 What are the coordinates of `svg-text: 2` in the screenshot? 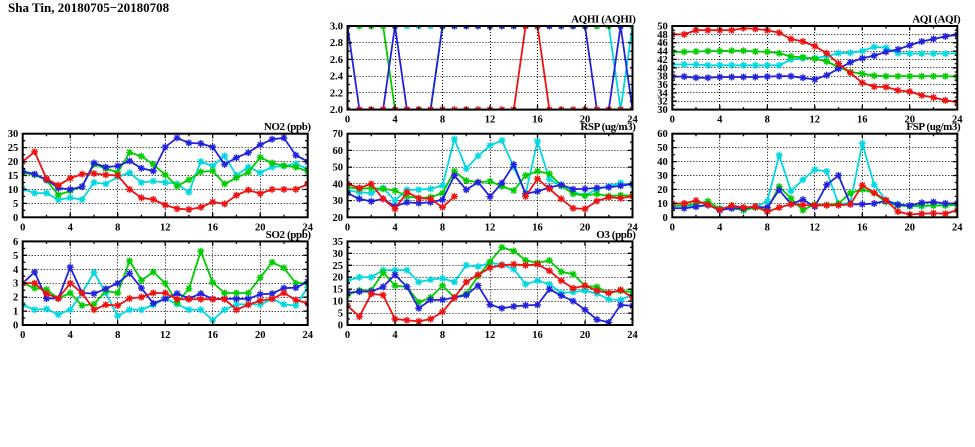 It's located at (15, 298).